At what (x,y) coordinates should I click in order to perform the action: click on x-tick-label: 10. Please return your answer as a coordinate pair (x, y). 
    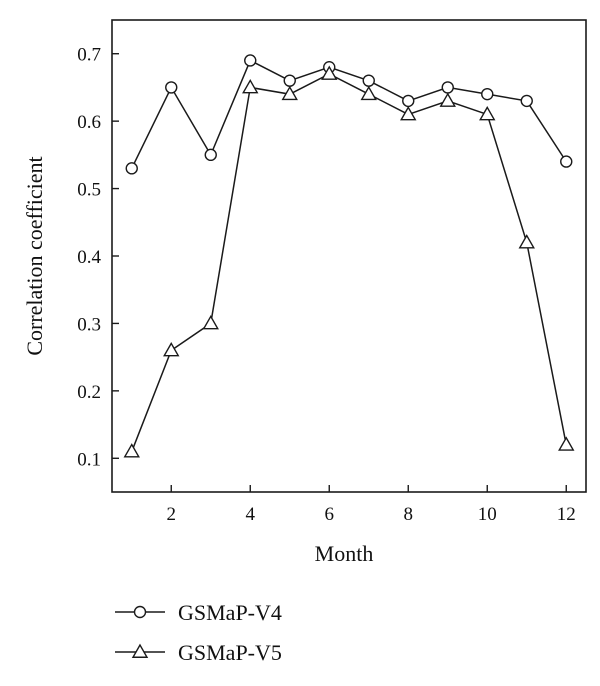
    Looking at the image, I should click on (487, 514).